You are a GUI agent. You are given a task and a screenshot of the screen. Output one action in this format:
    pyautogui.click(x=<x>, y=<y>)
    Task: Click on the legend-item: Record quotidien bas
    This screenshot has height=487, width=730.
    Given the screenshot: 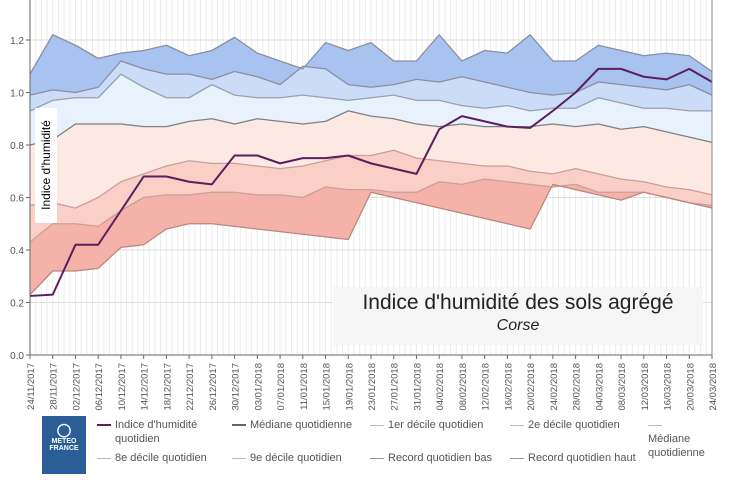 What is the action you would take?
    pyautogui.click(x=431, y=458)
    